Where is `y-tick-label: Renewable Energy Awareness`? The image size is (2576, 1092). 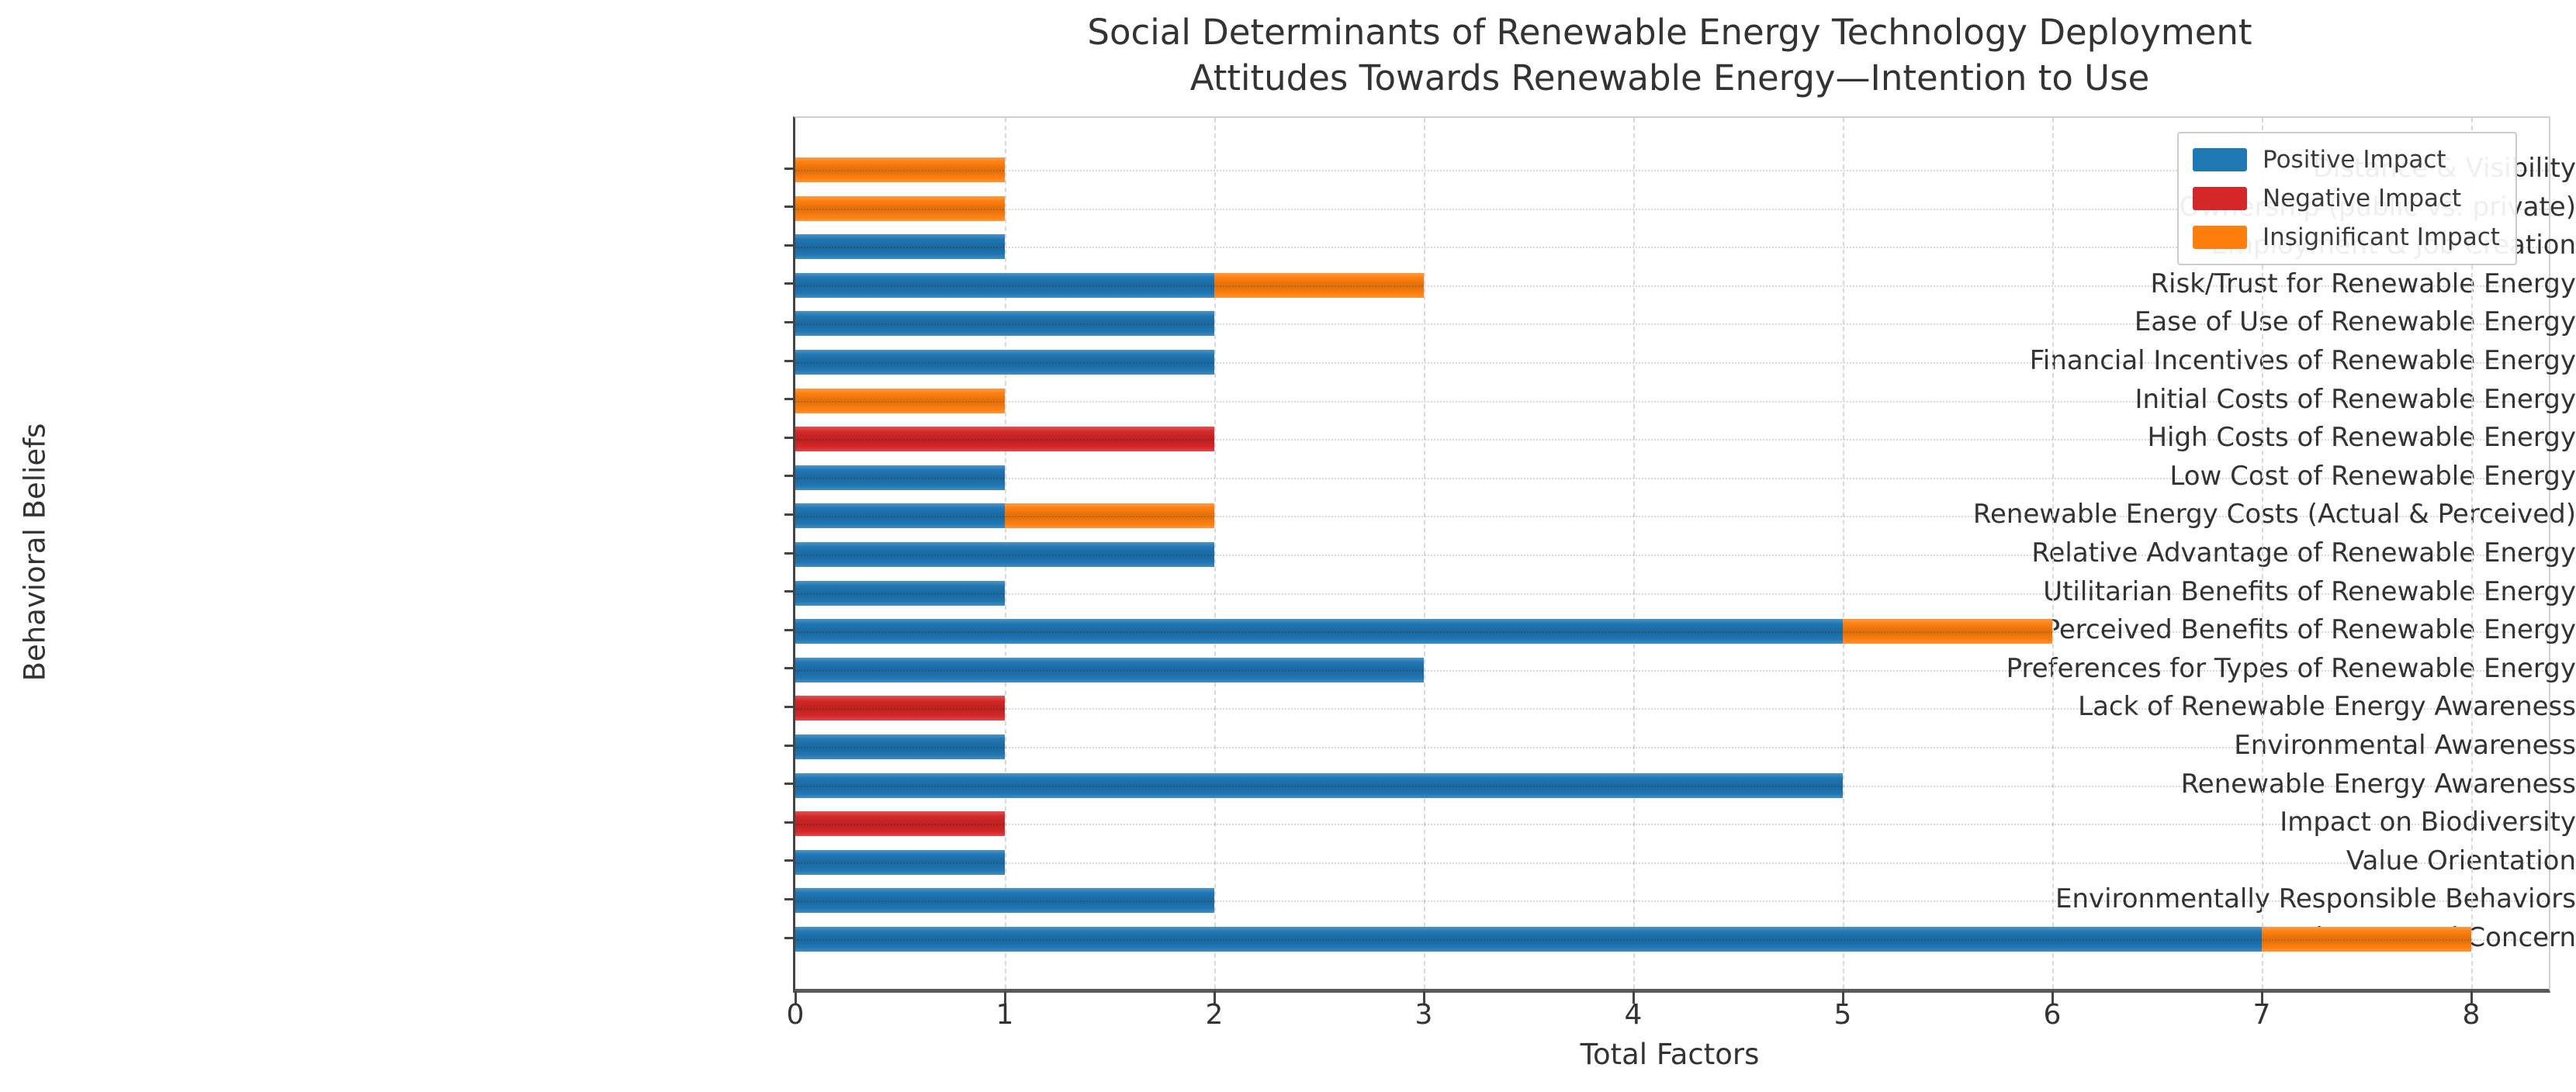
y-tick-label: Renewable Energy Awareness is located at coordinates (2378, 784).